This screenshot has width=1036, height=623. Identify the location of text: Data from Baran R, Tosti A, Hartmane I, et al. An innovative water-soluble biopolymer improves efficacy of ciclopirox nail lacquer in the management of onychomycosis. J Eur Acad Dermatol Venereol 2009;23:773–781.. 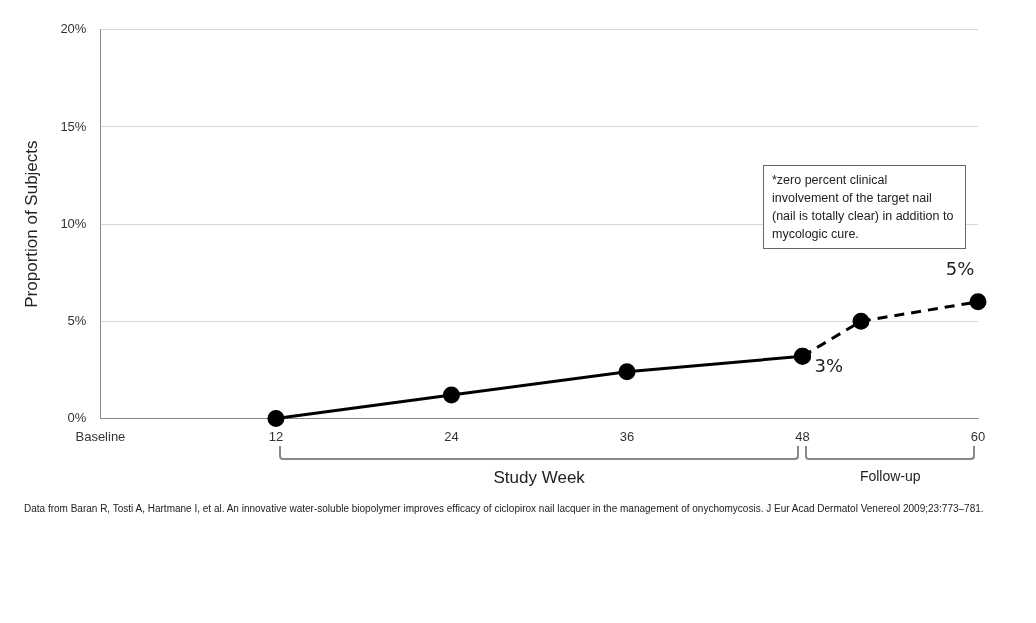
(504, 508).